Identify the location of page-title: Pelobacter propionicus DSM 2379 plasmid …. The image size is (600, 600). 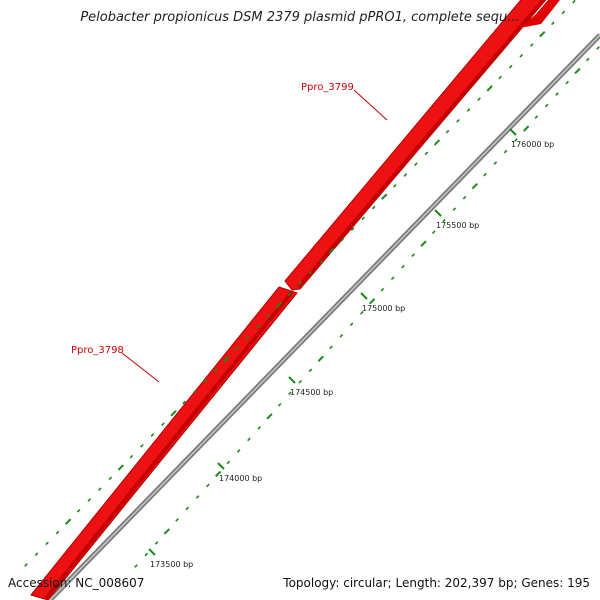
(300, 17).